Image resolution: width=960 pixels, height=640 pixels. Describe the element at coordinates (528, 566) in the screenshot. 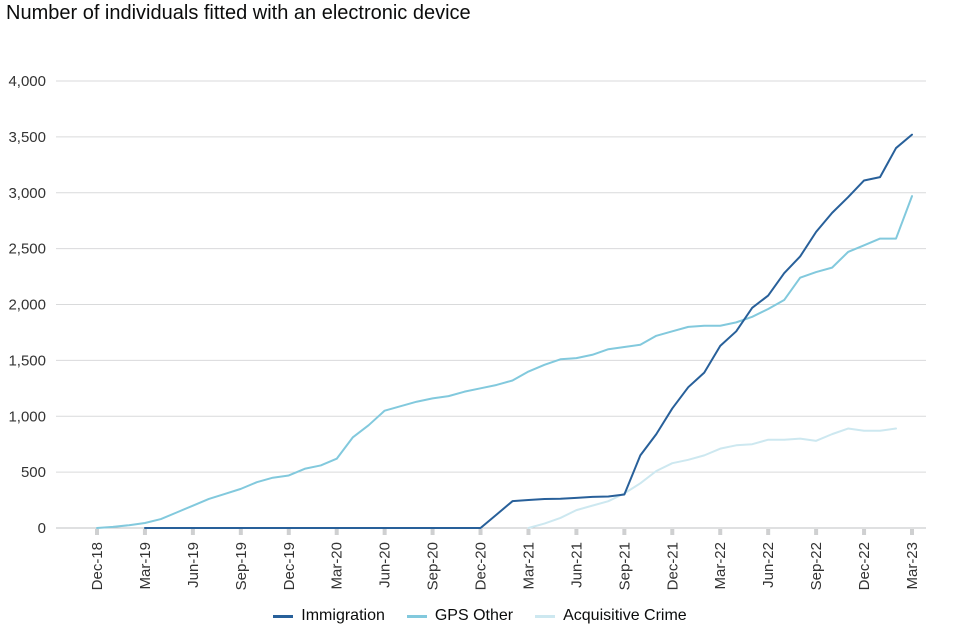

I see `x-tick-label: Mar-21` at that location.